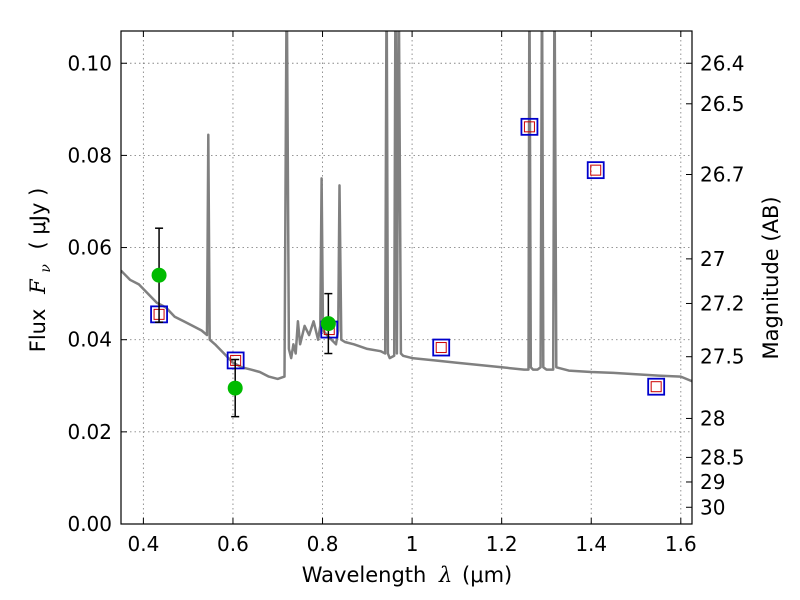 This screenshot has width=800, height=600. I want to click on y-axis-symbol: F, so click(38, 286).